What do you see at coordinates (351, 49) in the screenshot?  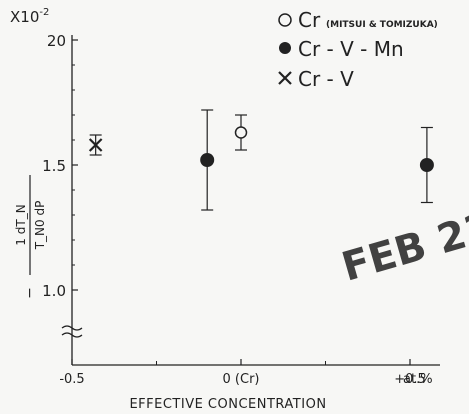 I see `legend-label-cr-v-mn: Cr - V - Mn` at bounding box center [351, 49].